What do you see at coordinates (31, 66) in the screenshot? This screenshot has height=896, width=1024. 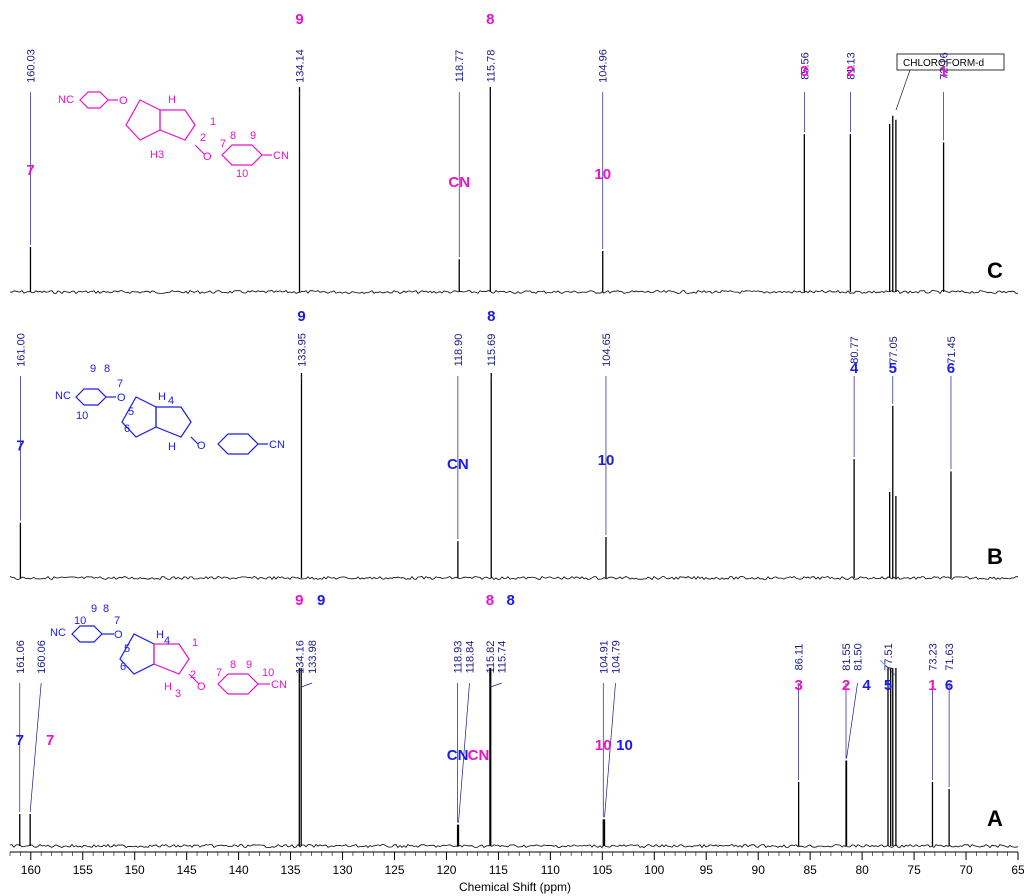 I see `peak-label: 160.03` at bounding box center [31, 66].